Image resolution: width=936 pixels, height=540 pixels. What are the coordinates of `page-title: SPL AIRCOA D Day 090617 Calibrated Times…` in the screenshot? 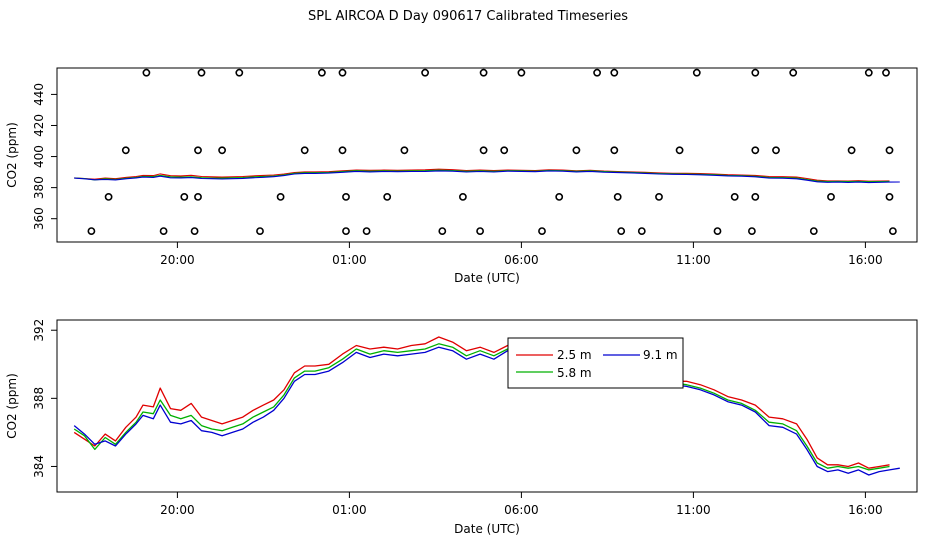 It's located at (467, 16).